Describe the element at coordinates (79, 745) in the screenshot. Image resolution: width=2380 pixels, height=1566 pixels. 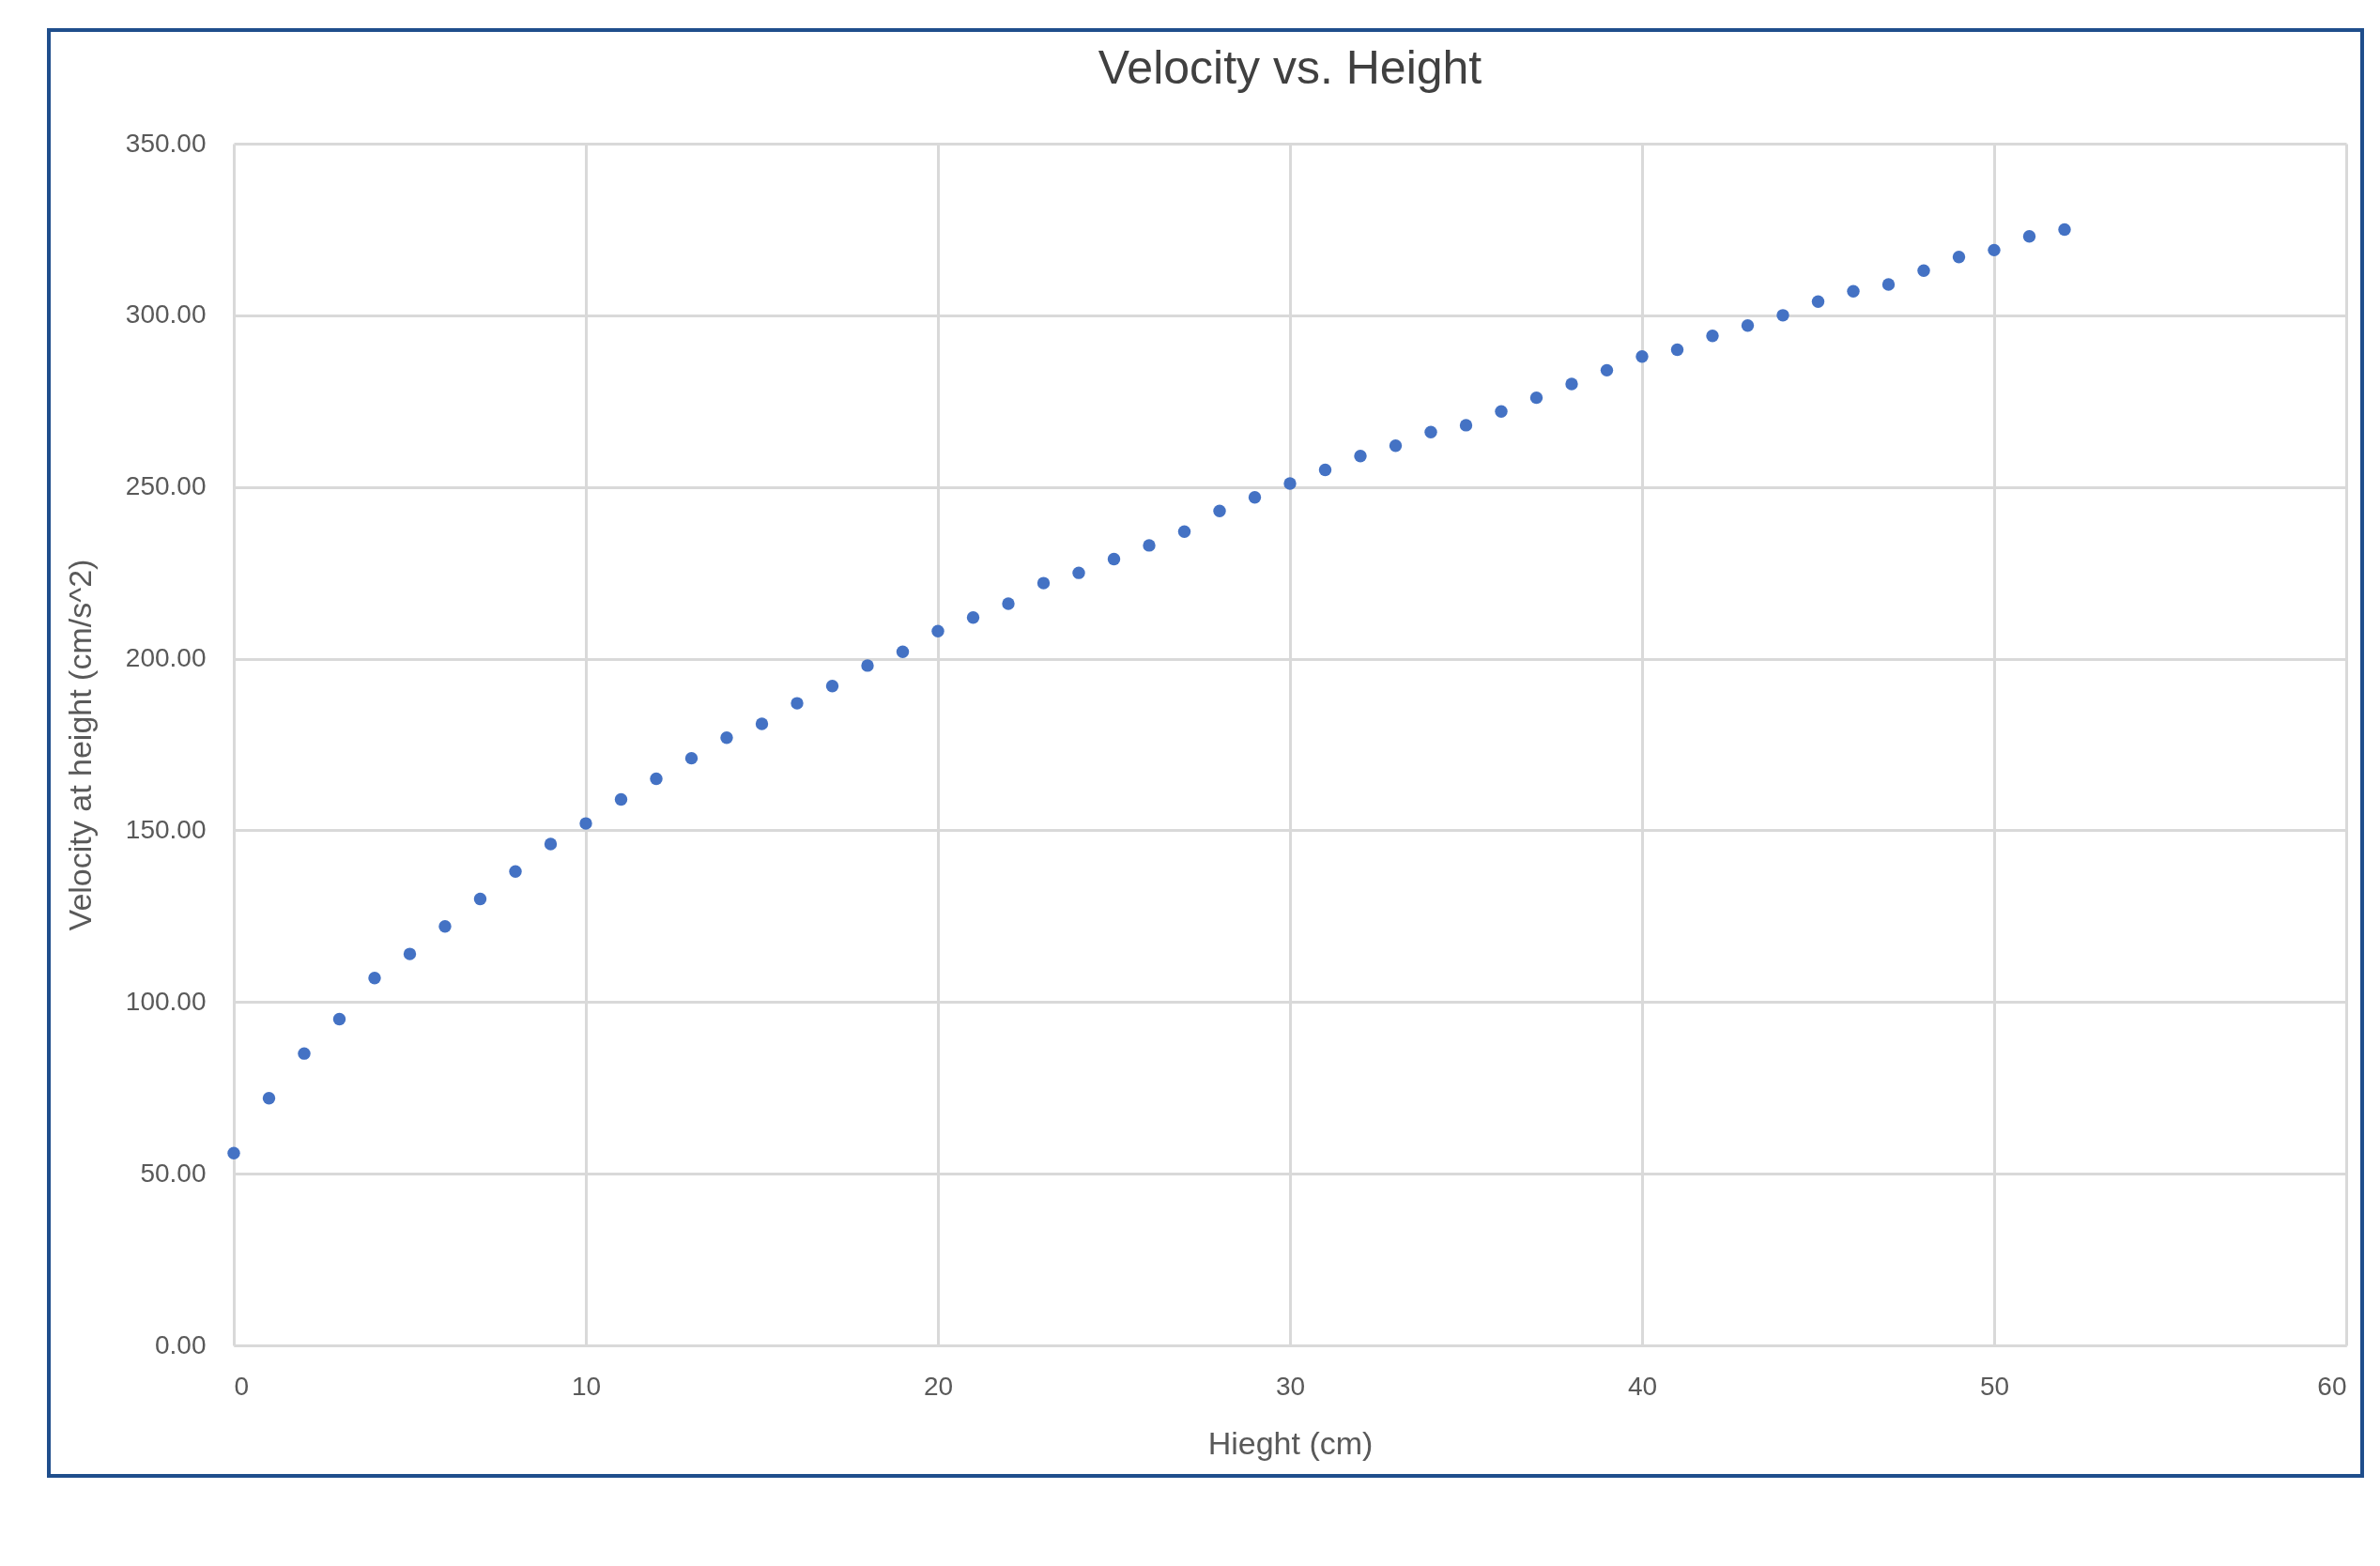
I see `y-axis-title: Velocity at height (cm/s^2)` at that location.